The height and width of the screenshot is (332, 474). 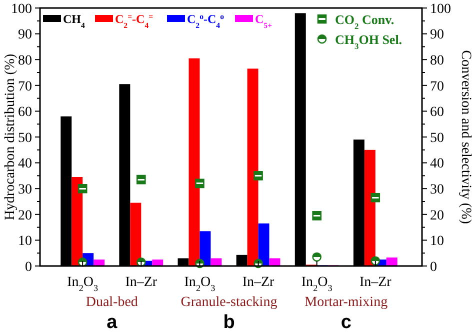 What do you see at coordinates (364, 21) in the screenshot?
I see `legend-label: CO$_{2}$ Conv.` at bounding box center [364, 21].